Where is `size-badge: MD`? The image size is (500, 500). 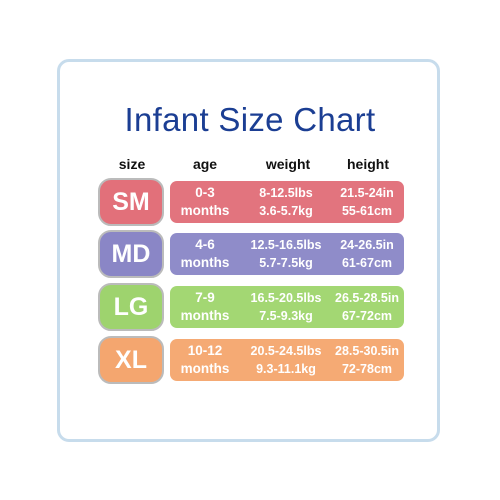
size-badge: MD is located at coordinates (131, 254).